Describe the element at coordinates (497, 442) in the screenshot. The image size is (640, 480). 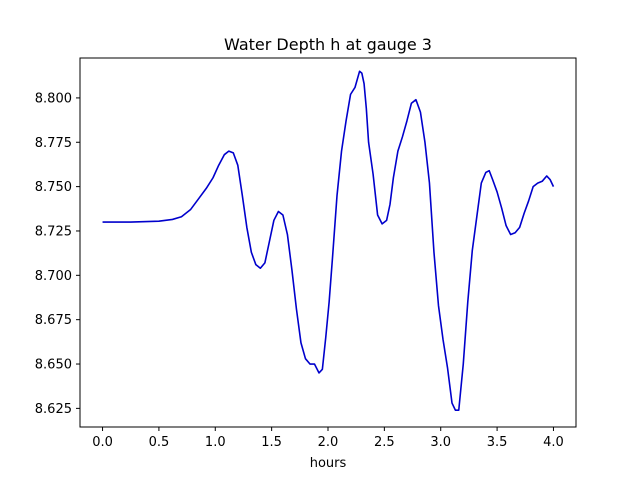
I see `x-tick-label: 3.5` at that location.